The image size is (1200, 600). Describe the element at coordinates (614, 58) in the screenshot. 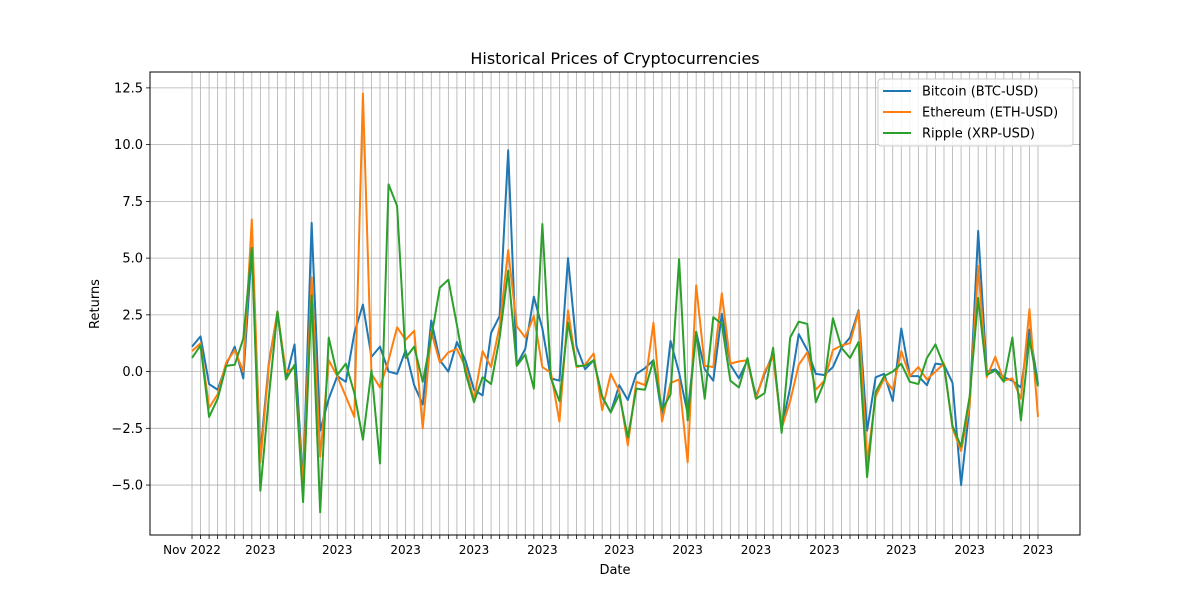

I see `chart-title: Historical Prices of Cryptocurrencies` at that location.